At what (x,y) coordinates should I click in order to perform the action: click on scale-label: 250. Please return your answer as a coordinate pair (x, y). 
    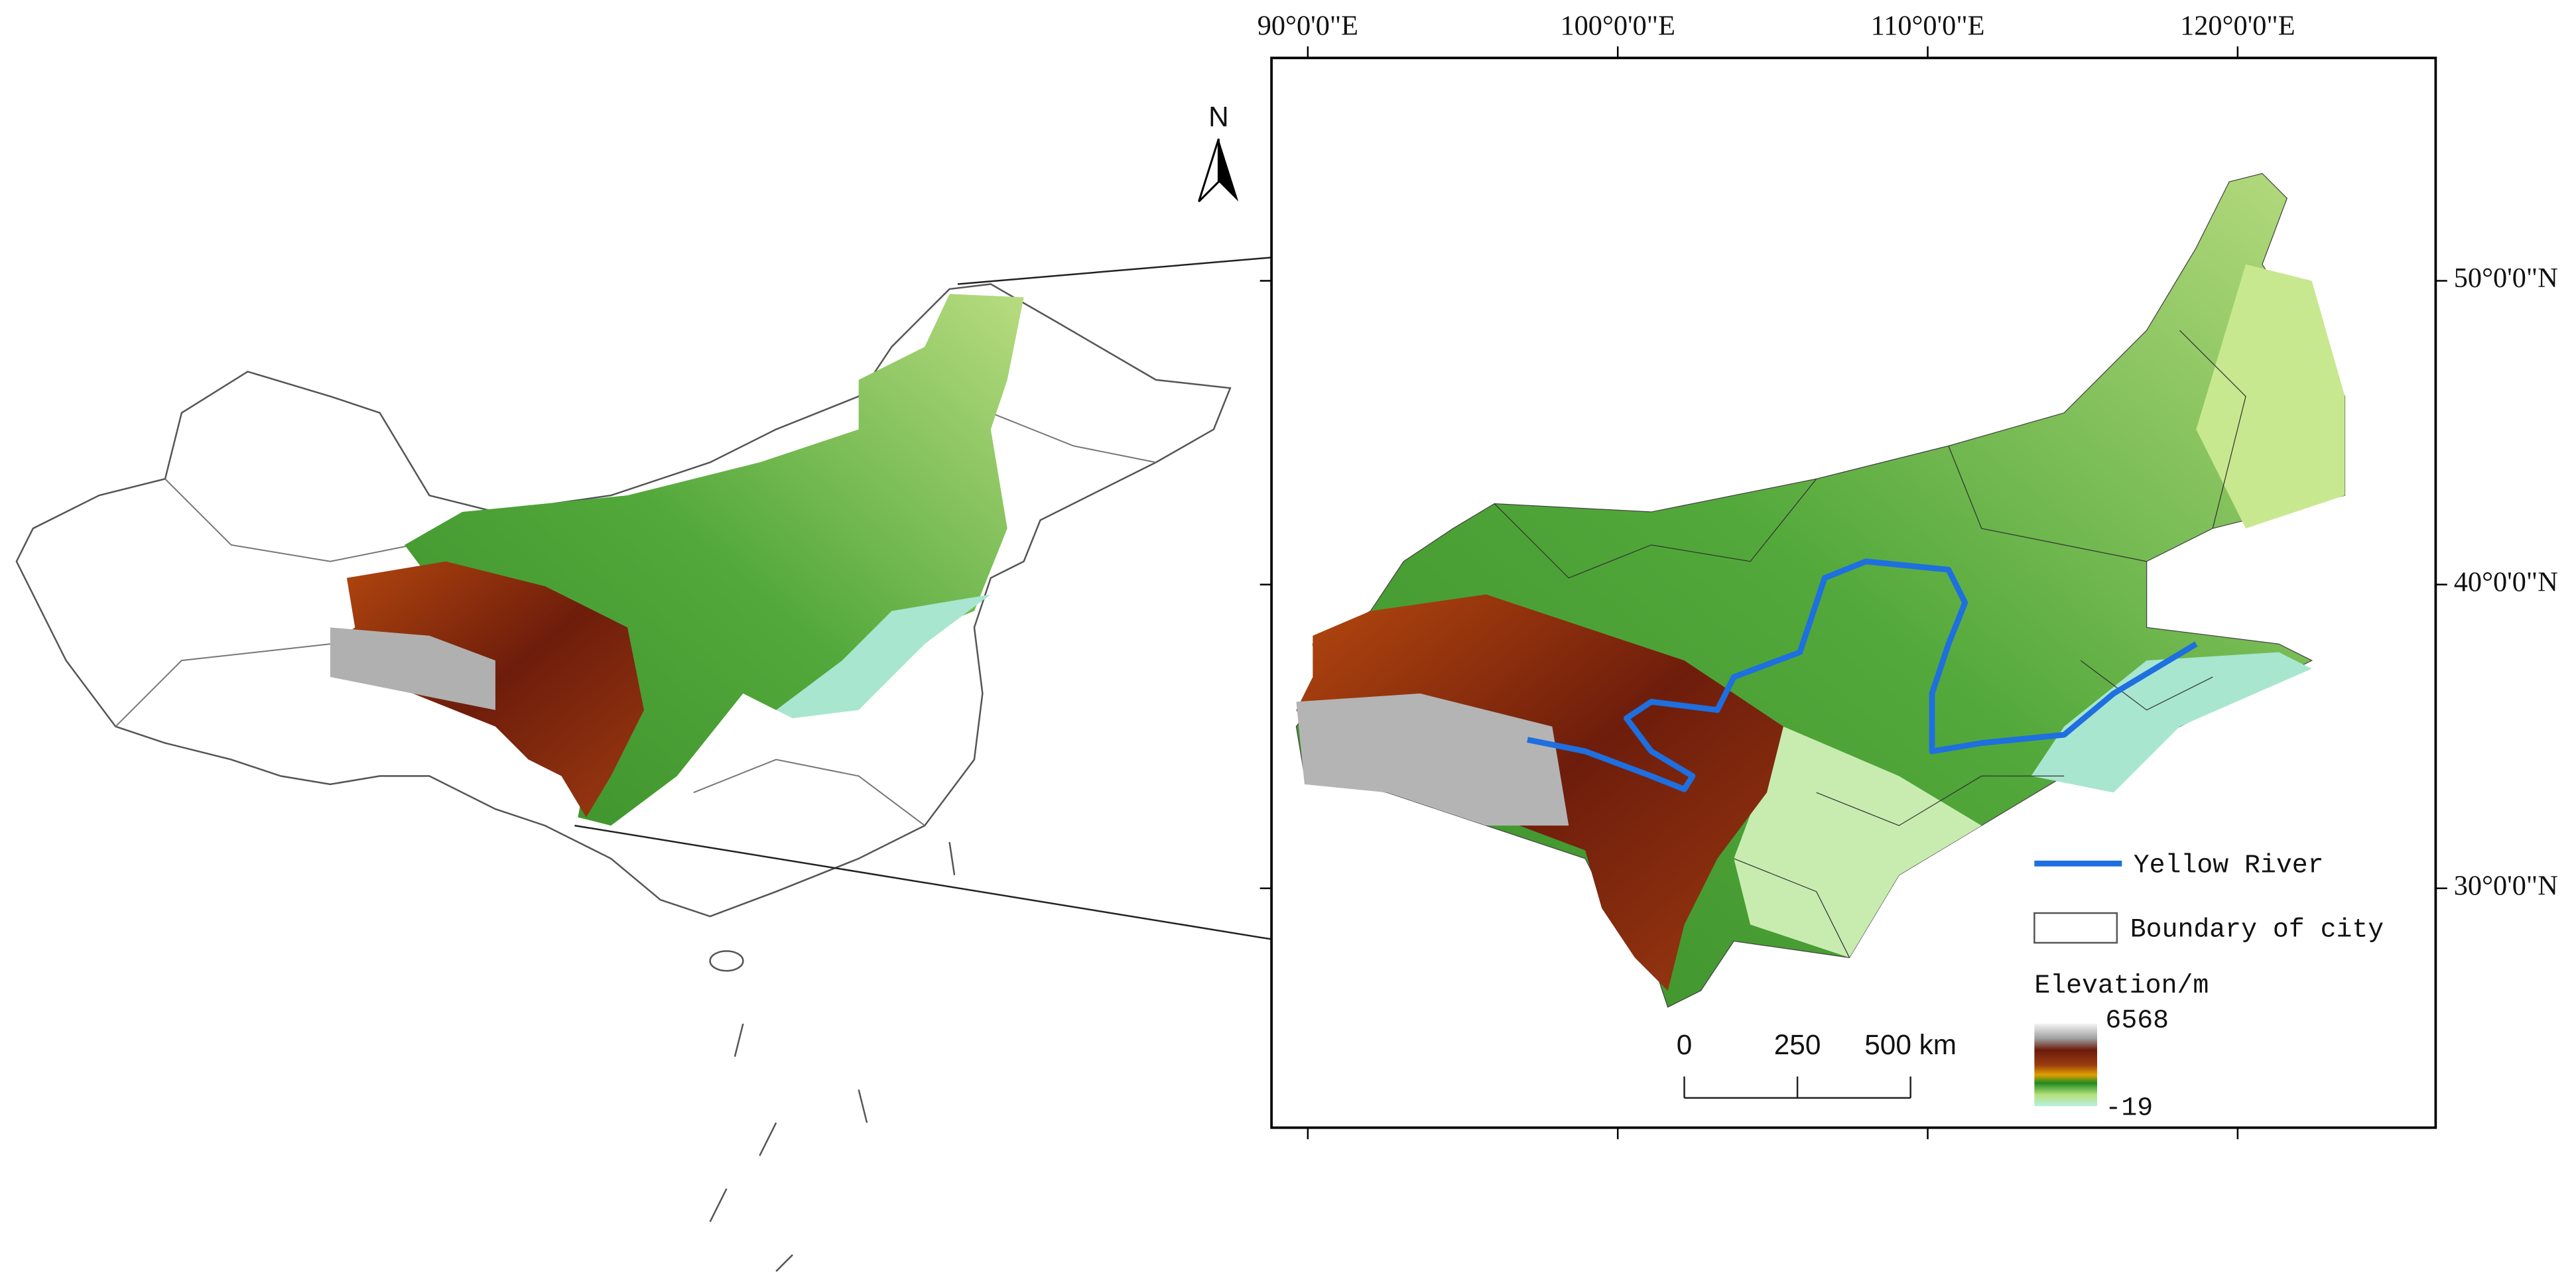
    Looking at the image, I should click on (1798, 1044).